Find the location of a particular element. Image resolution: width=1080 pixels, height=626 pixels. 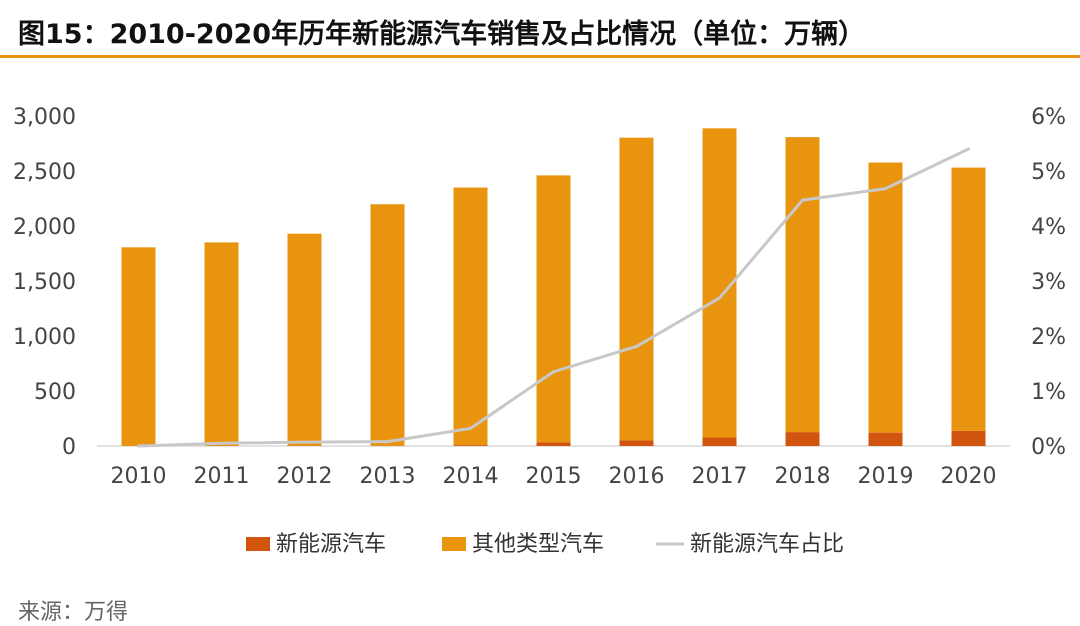

y-left-tick-label: 500 is located at coordinates (55, 392).